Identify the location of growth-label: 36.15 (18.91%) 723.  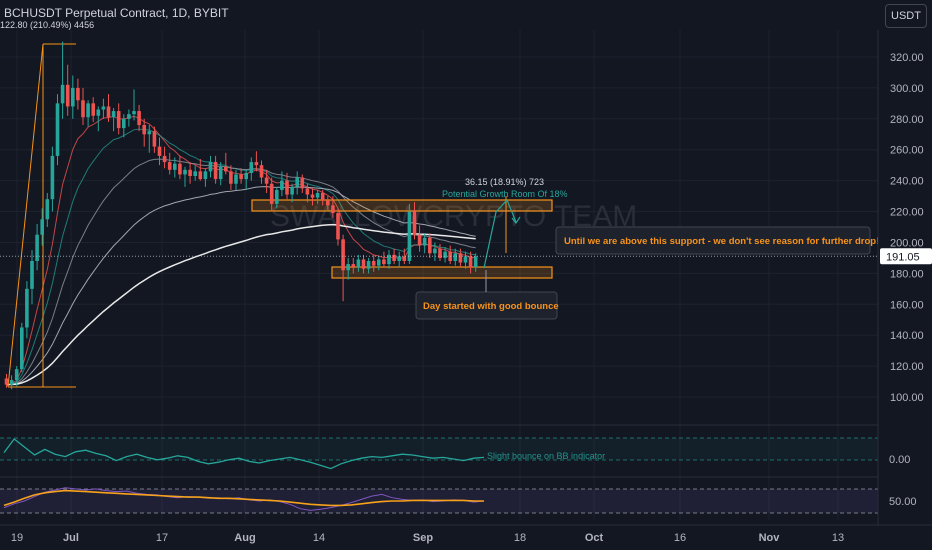
(504, 182).